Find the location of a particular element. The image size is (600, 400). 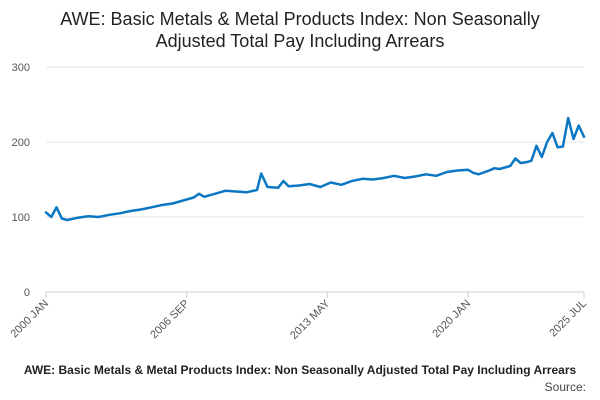

y-tick-labels: 0 100 200 300 is located at coordinates (21, 180).